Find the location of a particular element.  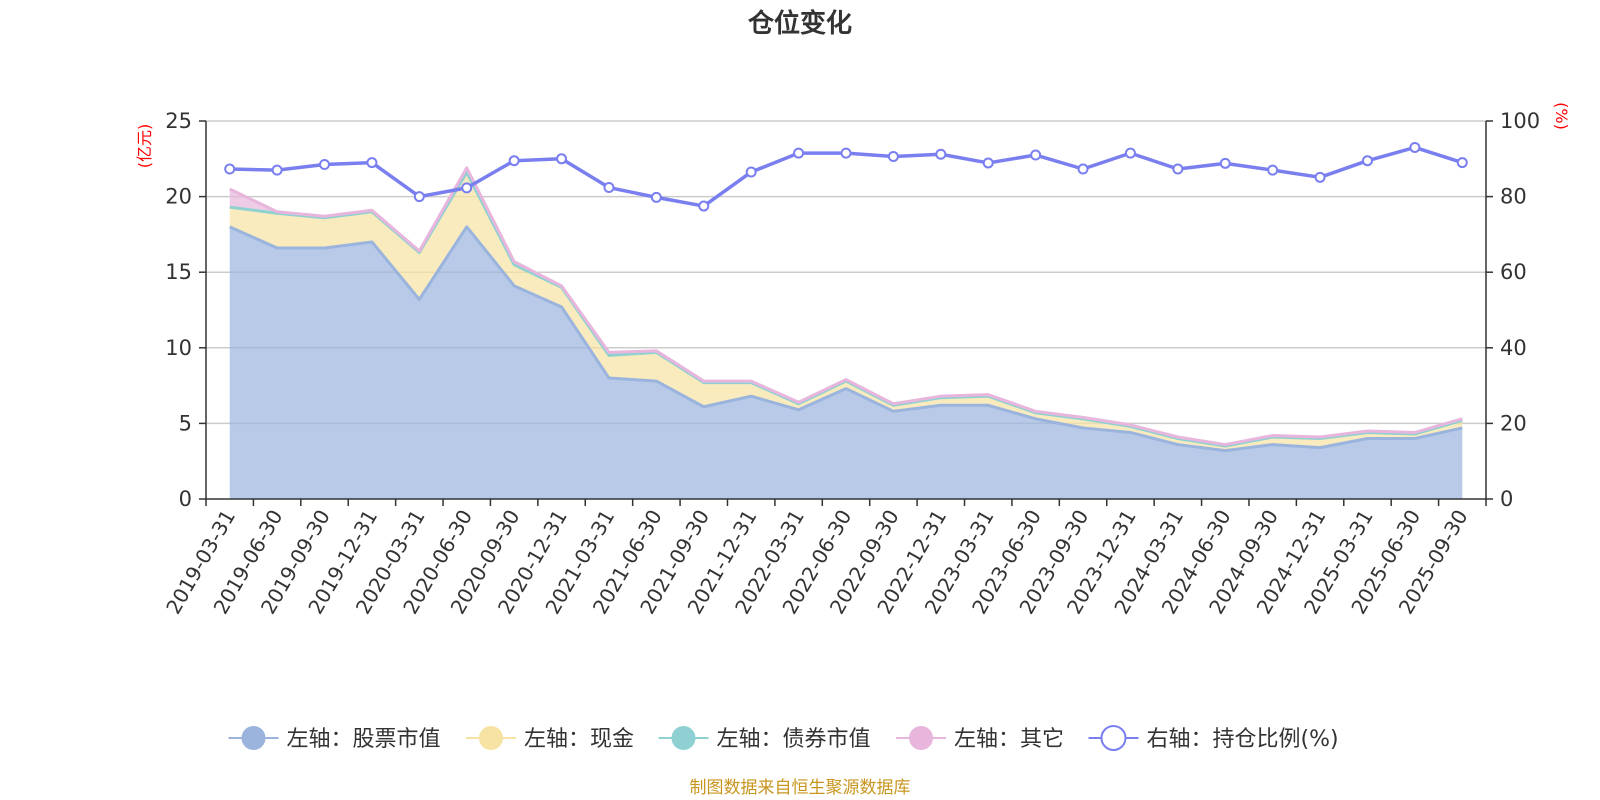

legend-item: 左轴：其它 is located at coordinates (980, 739).